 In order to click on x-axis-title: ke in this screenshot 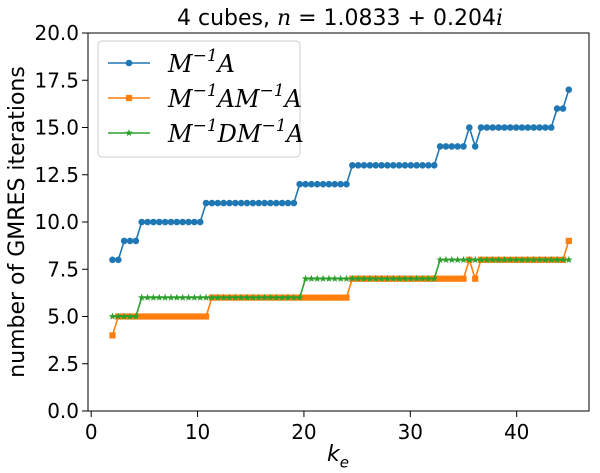, I will do `click(338, 457)`.